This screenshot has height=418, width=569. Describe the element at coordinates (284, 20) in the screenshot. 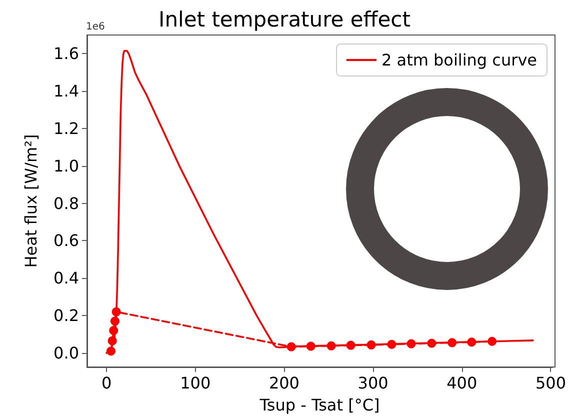

I see `chart-title: Inlet temperature effect` at that location.